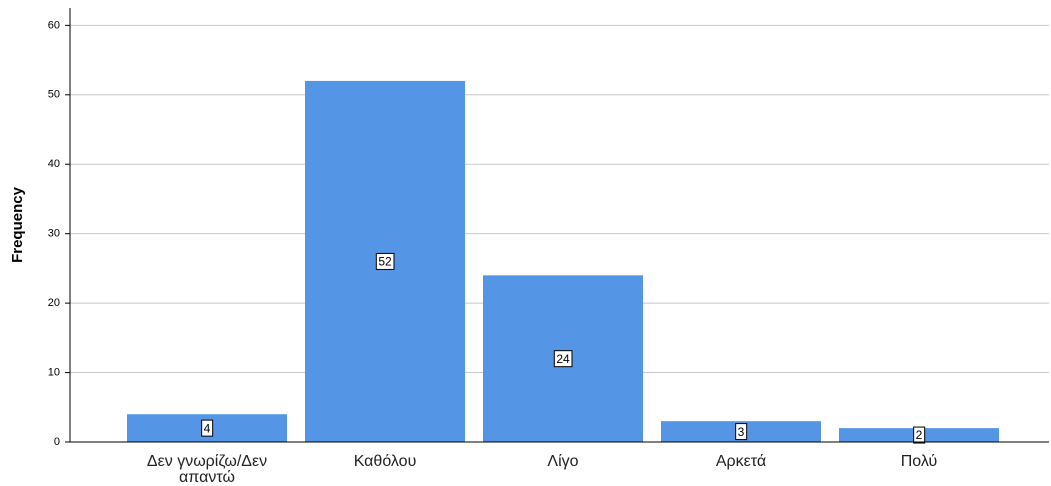  Describe the element at coordinates (54, 372) in the screenshot. I see `y-tick-label: 10` at that location.